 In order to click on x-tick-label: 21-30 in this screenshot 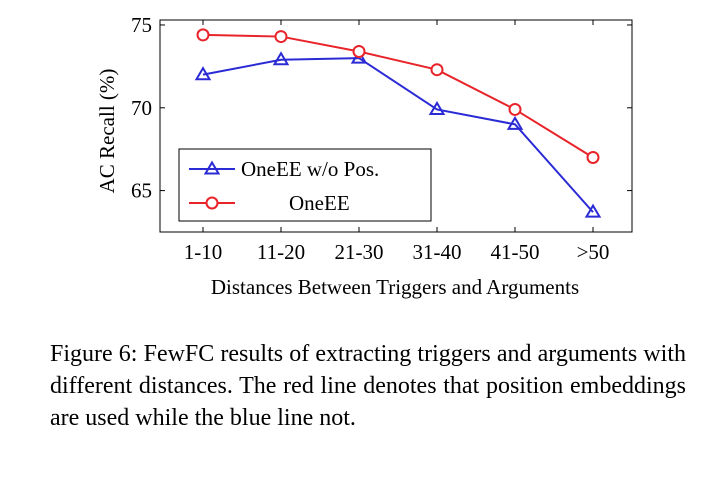, I will do `click(359, 252)`.